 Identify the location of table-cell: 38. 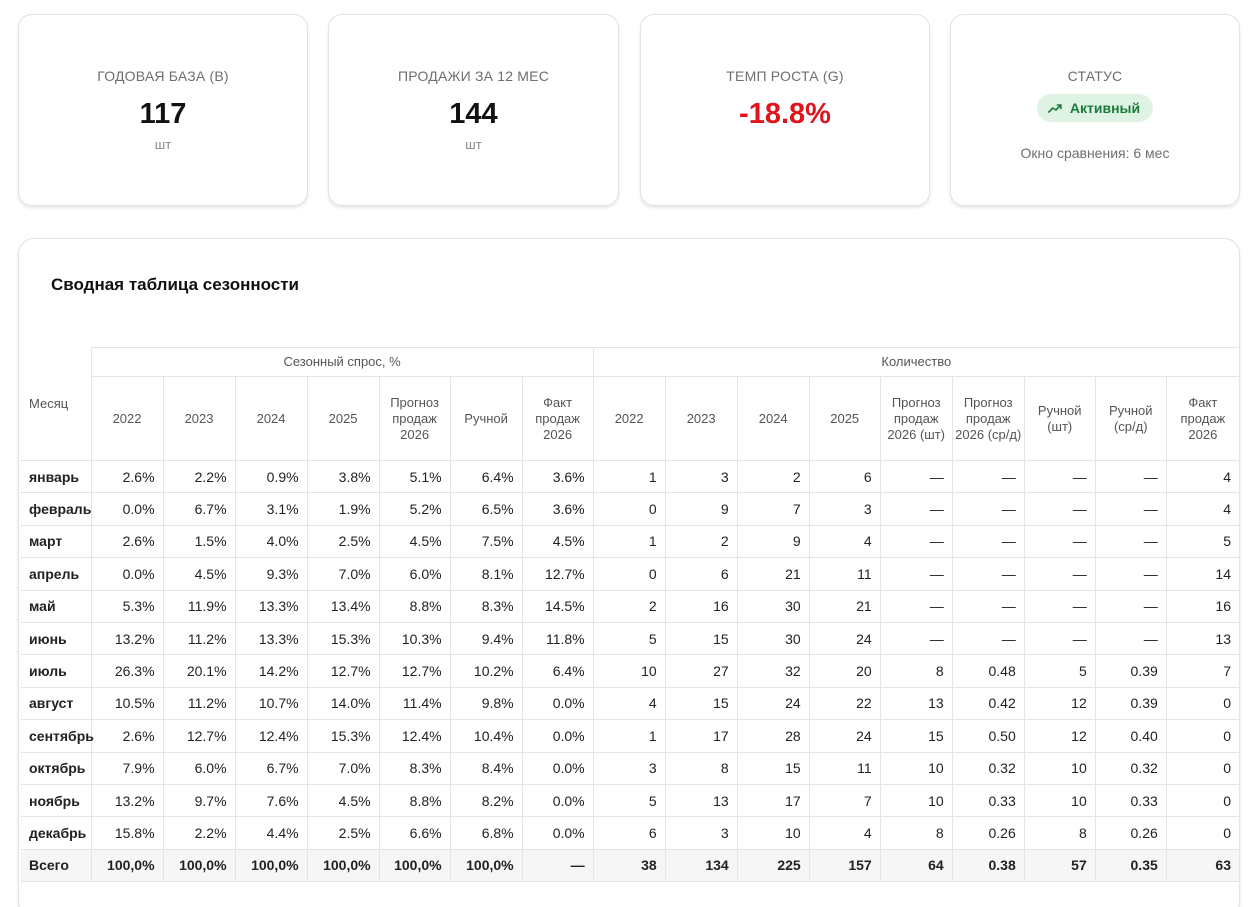
(629, 865).